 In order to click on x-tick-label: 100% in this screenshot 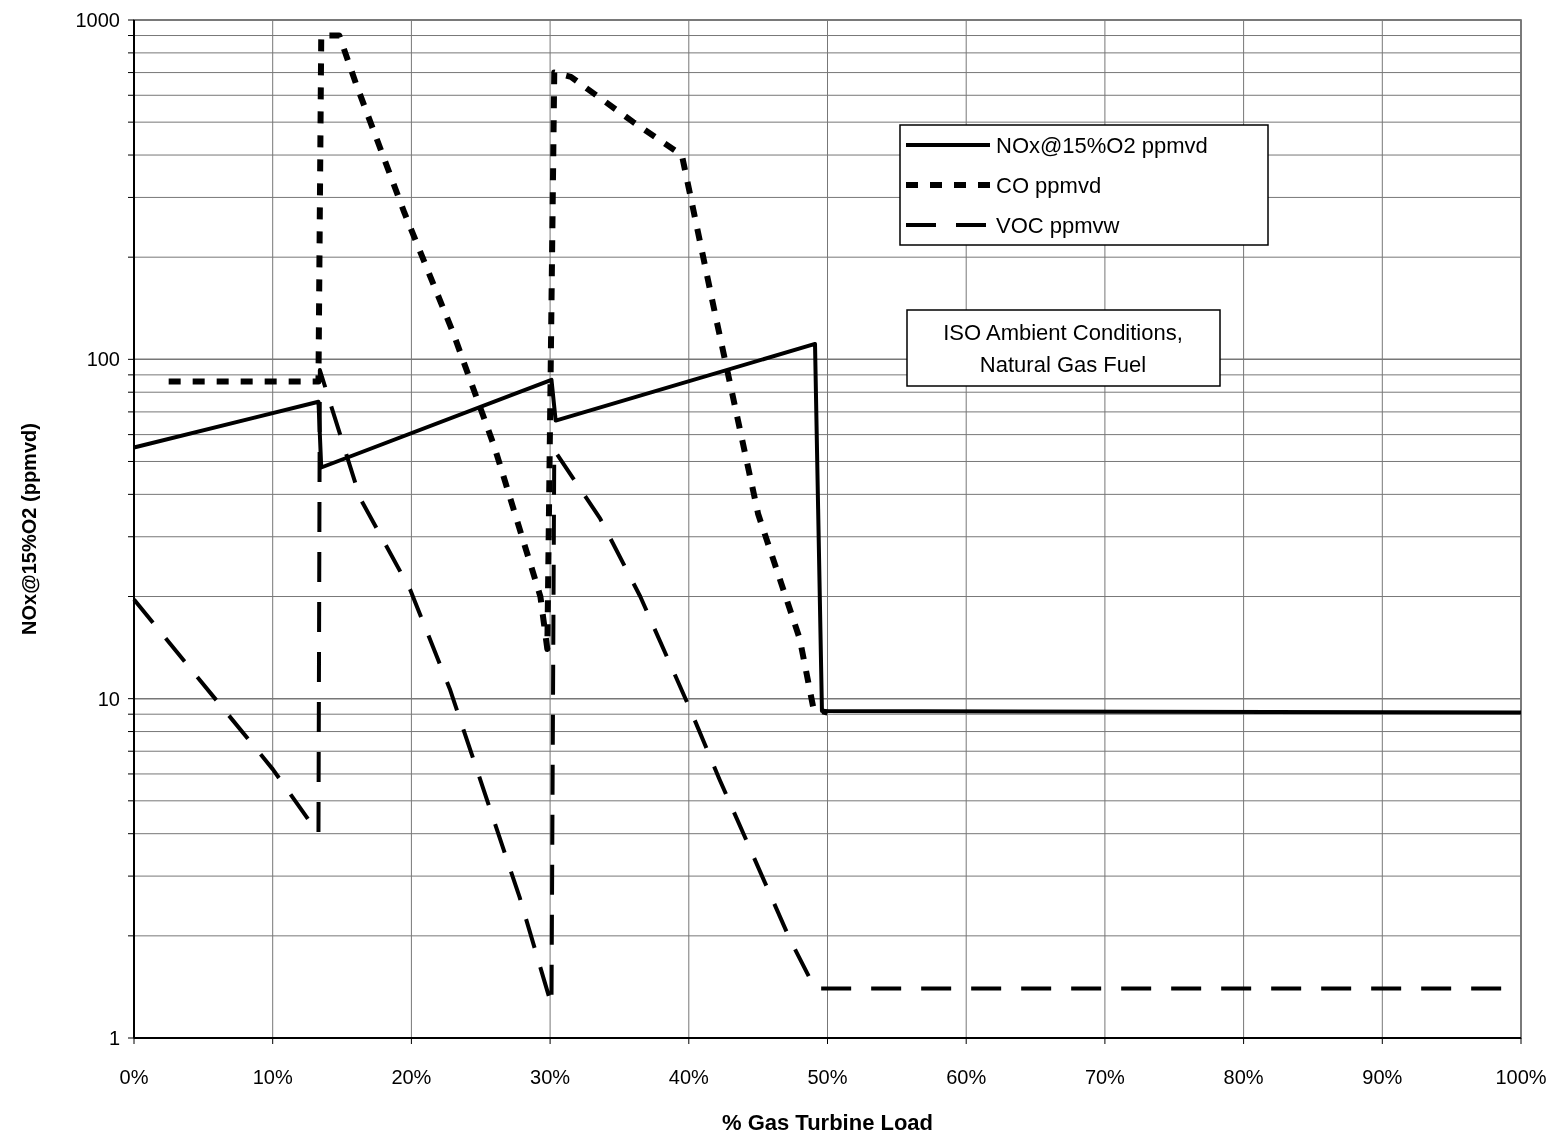, I will do `click(1521, 1077)`.